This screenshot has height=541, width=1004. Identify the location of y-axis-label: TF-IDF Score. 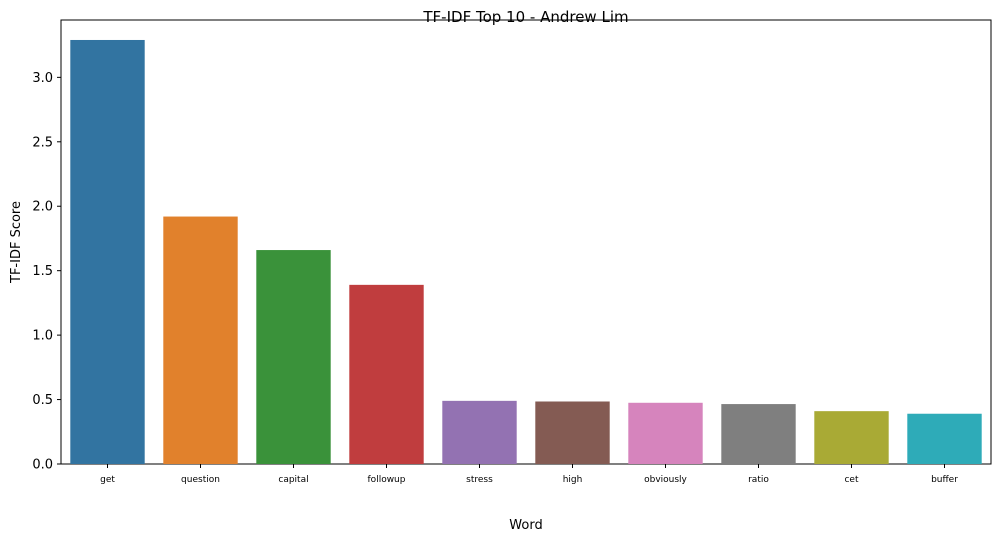
(16, 242).